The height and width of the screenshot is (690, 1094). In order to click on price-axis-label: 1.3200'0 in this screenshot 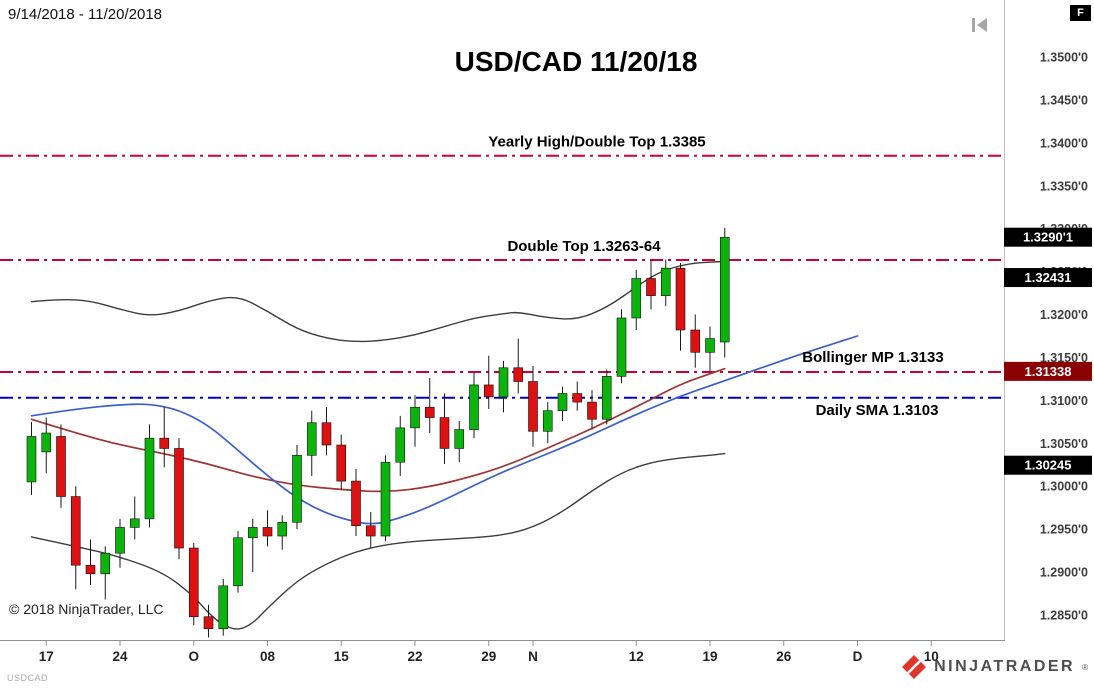, I will do `click(1064, 315)`.